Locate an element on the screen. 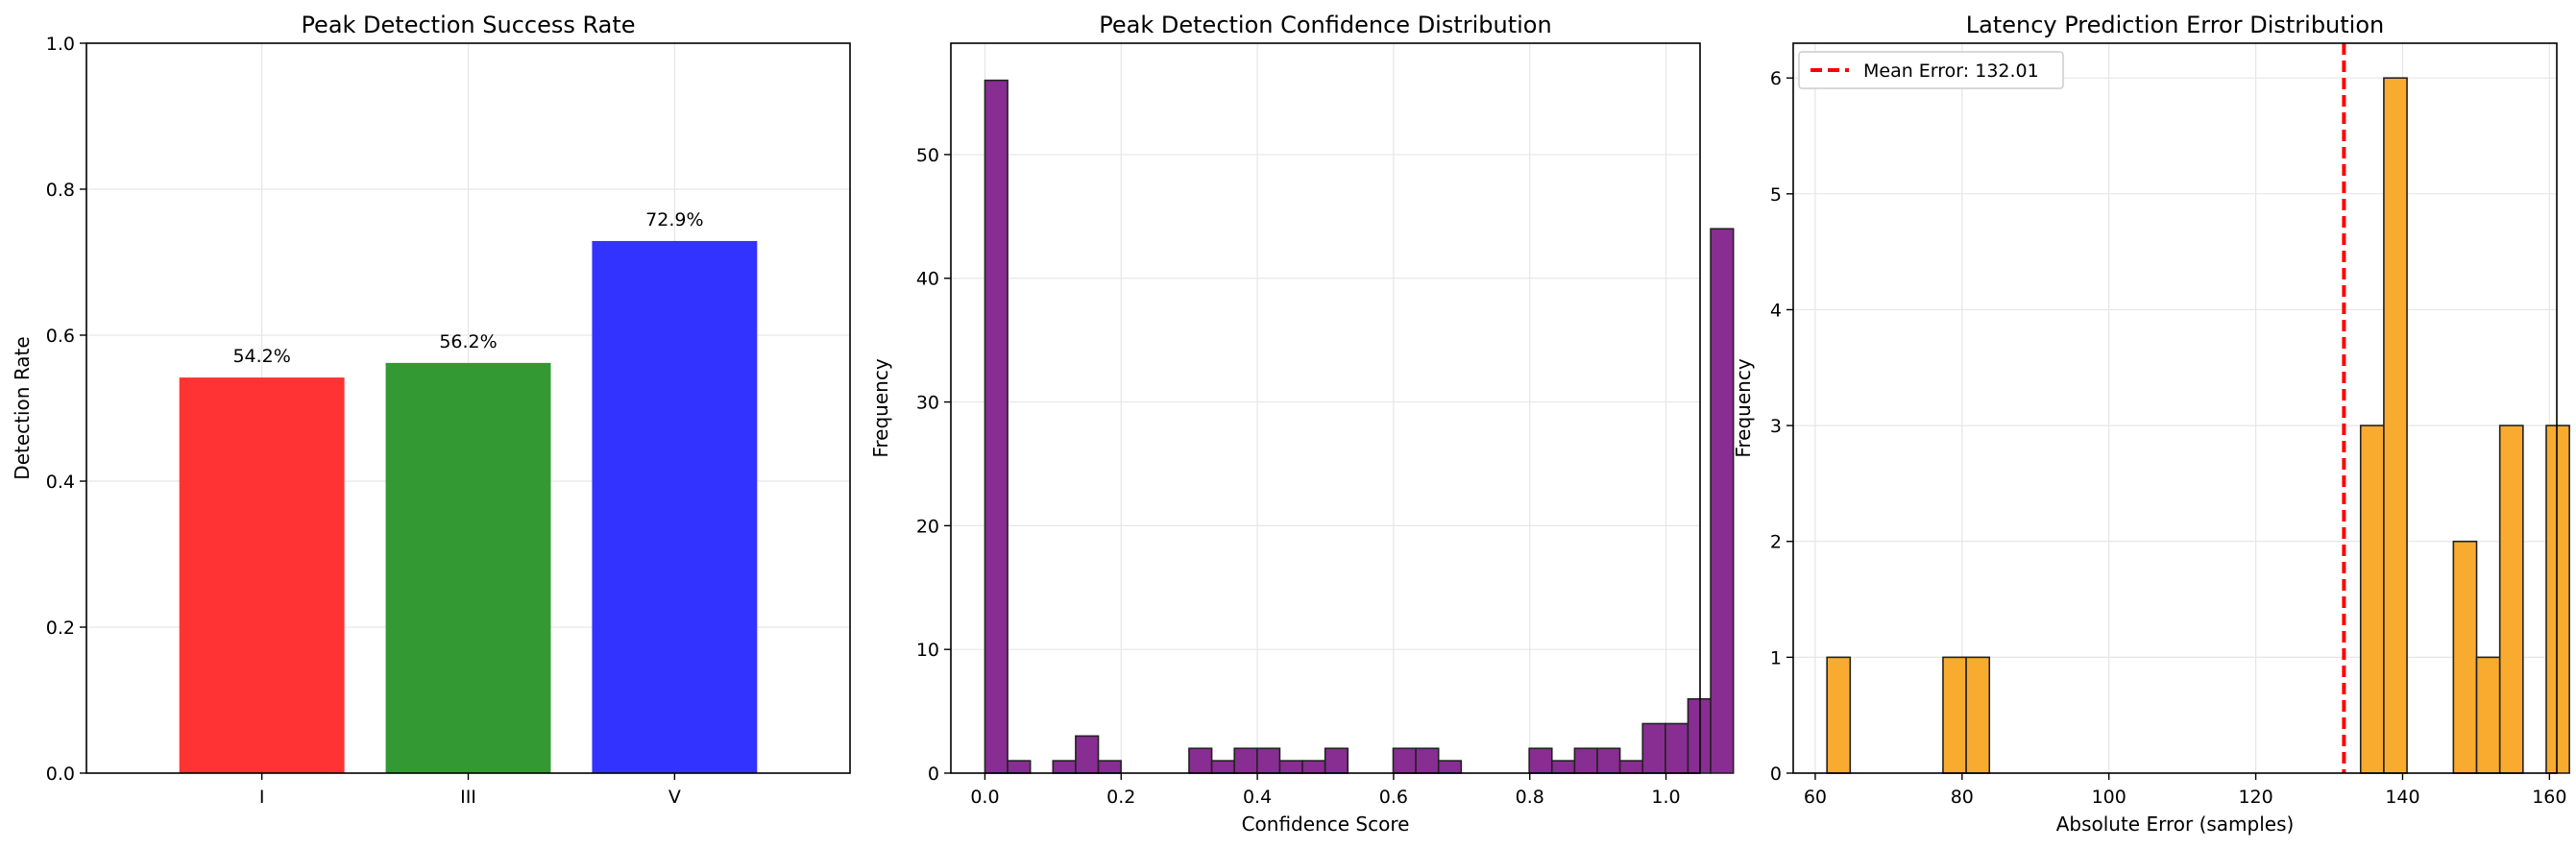 The width and height of the screenshot is (2576, 849). x-tick-label: 1.0 is located at coordinates (1665, 797).